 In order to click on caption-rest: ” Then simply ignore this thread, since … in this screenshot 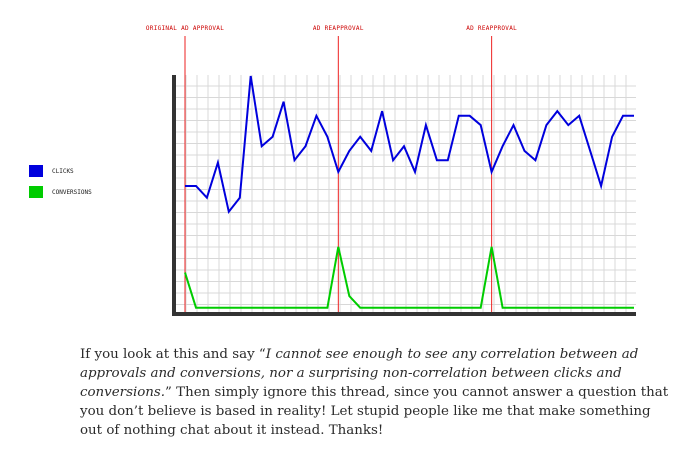, I will do `click(374, 411)`.